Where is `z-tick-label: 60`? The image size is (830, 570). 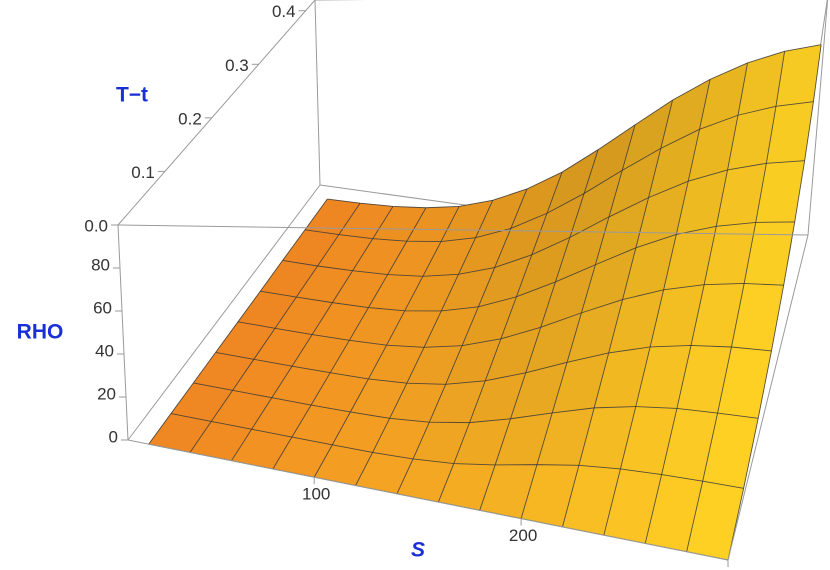
z-tick-label: 60 is located at coordinates (102, 307).